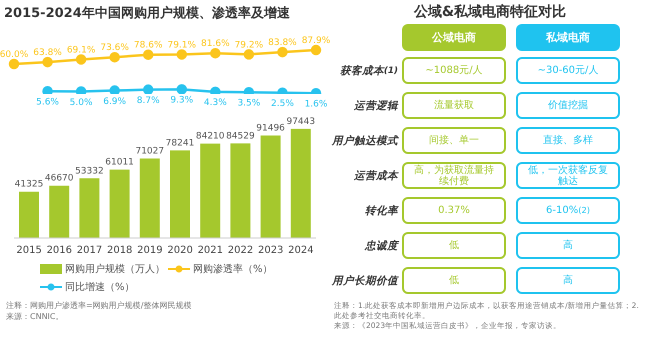  What do you see at coordinates (301, 121) in the screenshot?
I see `data-label: 97443` at bounding box center [301, 121].